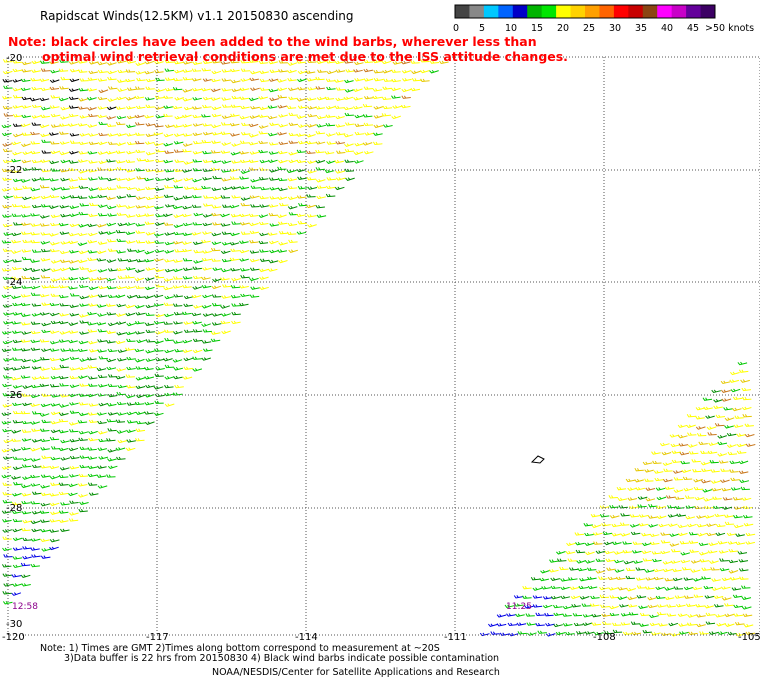 The width and height of the screenshot is (760, 692). What do you see at coordinates (477, 11) in the screenshot?
I see `legend-color-swatch` at bounding box center [477, 11].